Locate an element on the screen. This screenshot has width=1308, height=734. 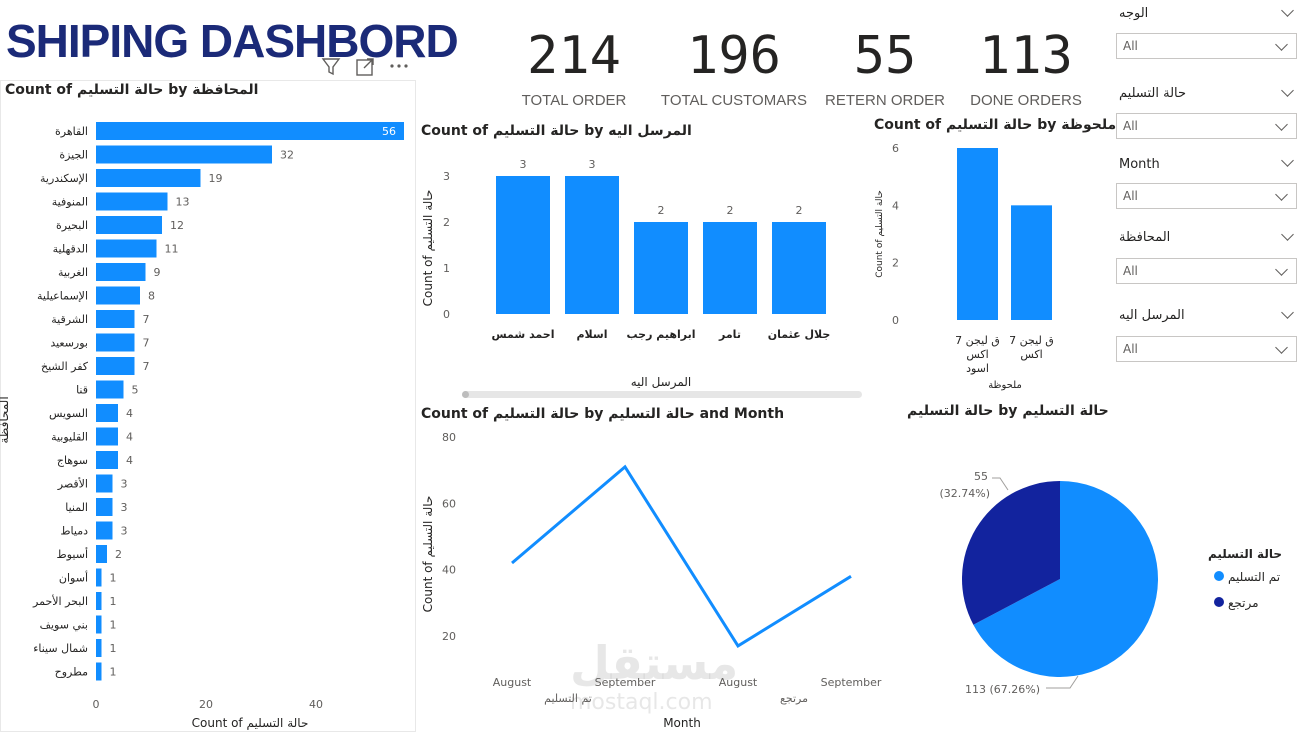
pie-data-label: 113 (67.26%) is located at coordinates (1002, 689).